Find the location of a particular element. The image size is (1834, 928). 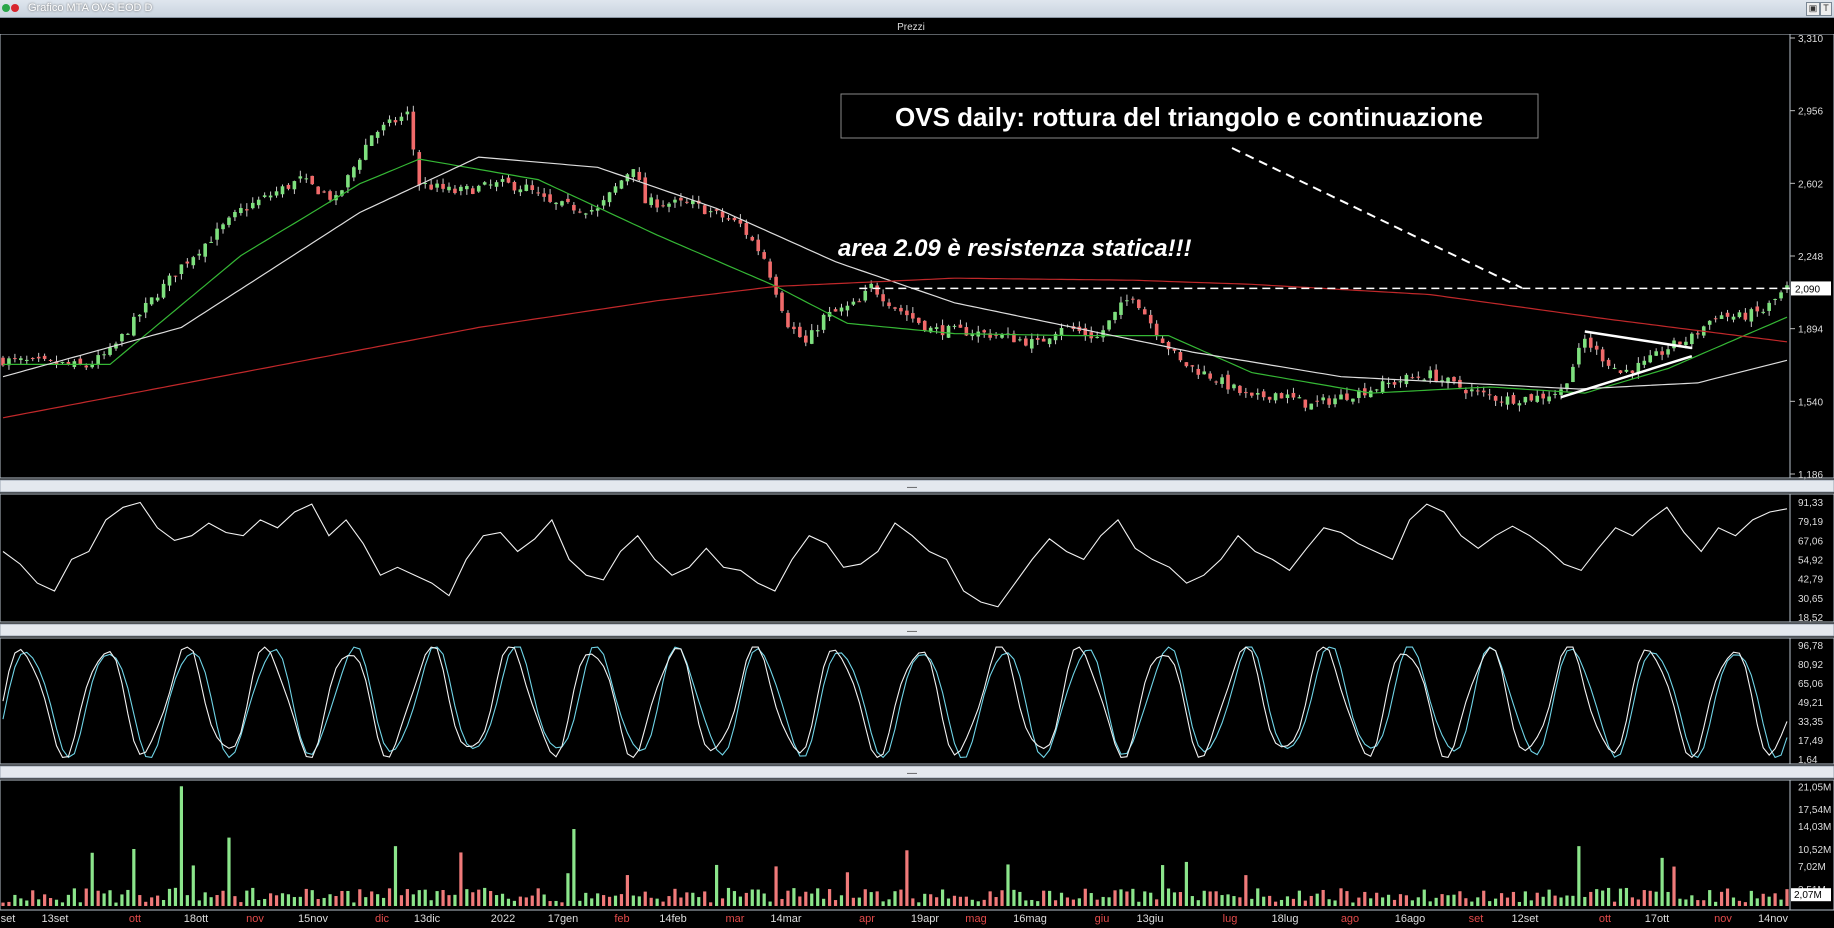

x-tick-label: ott is located at coordinates (135, 919).